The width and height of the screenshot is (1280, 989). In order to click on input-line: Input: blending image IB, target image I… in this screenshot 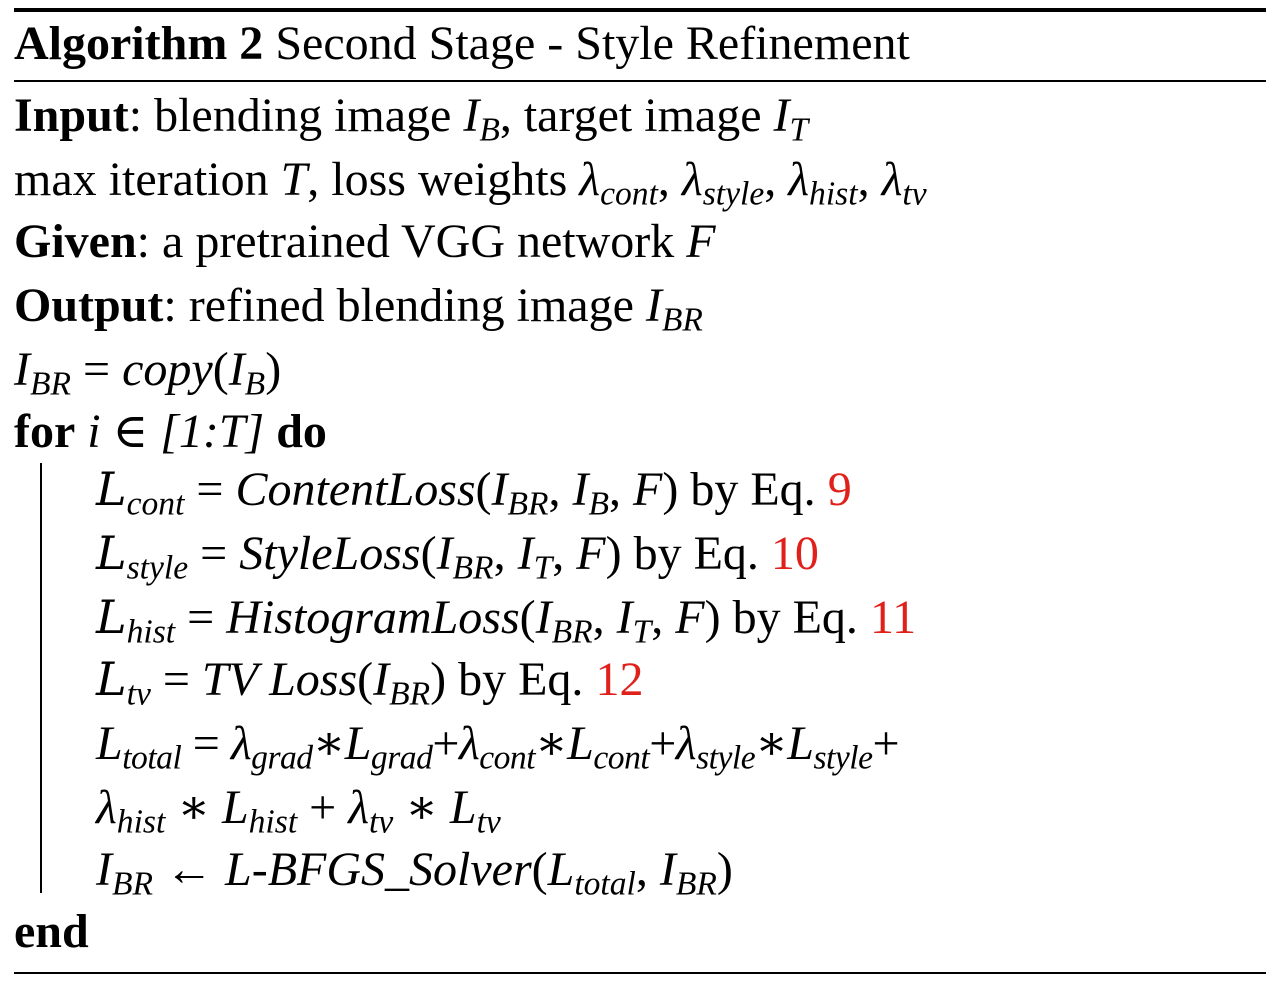, I will do `click(411, 119)`.